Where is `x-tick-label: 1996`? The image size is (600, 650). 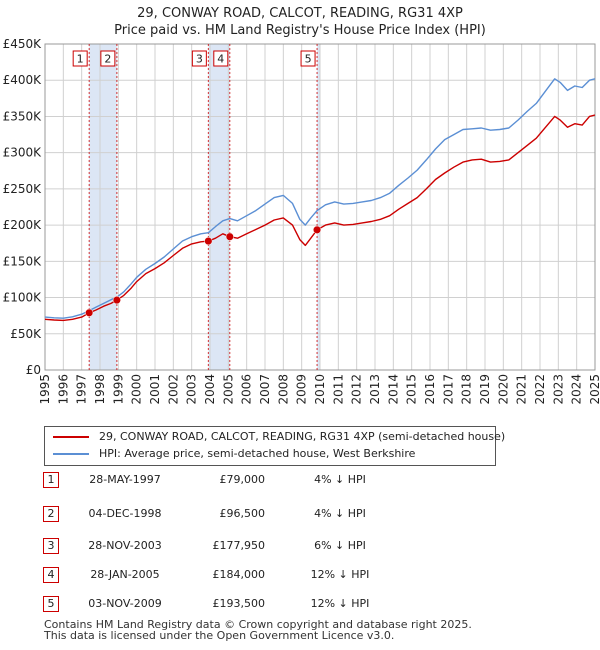
x-tick-label: 1996 is located at coordinates (63, 389).